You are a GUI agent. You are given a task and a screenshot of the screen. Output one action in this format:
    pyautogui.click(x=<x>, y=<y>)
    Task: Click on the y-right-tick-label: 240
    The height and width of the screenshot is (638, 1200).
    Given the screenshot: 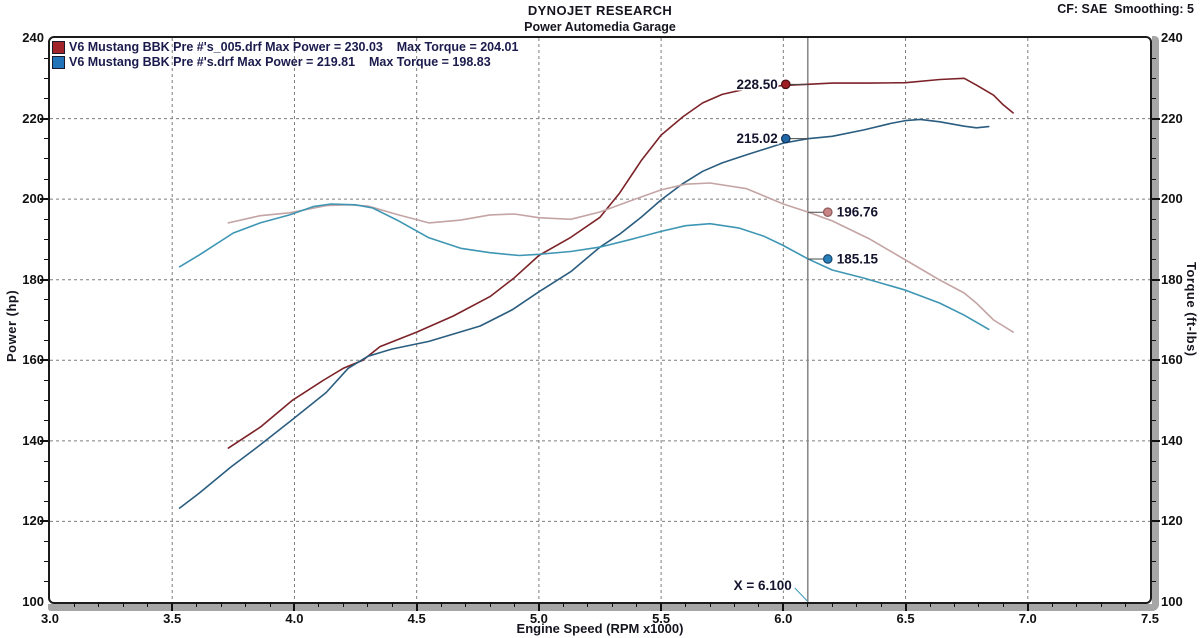 What is the action you would take?
    pyautogui.click(x=1172, y=37)
    